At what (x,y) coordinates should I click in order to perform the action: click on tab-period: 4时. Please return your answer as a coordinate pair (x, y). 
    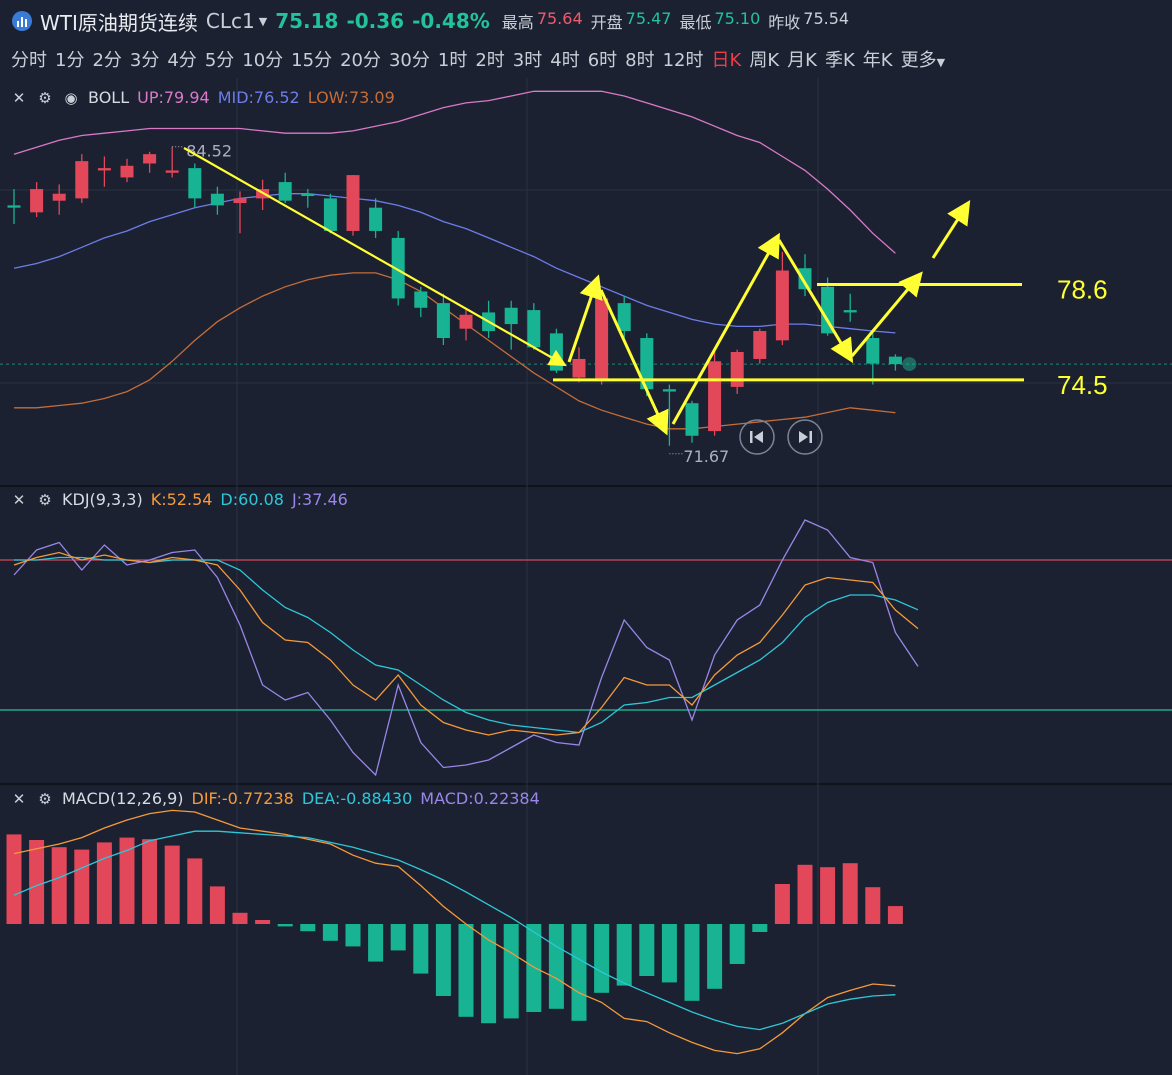
    Looking at the image, I should click on (565, 60).